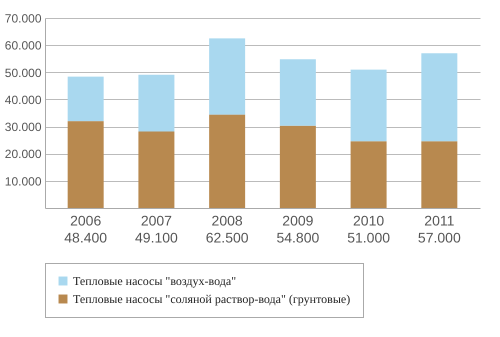 The image size is (500, 337). I want to click on x-tick-label: 2006, so click(86, 220).